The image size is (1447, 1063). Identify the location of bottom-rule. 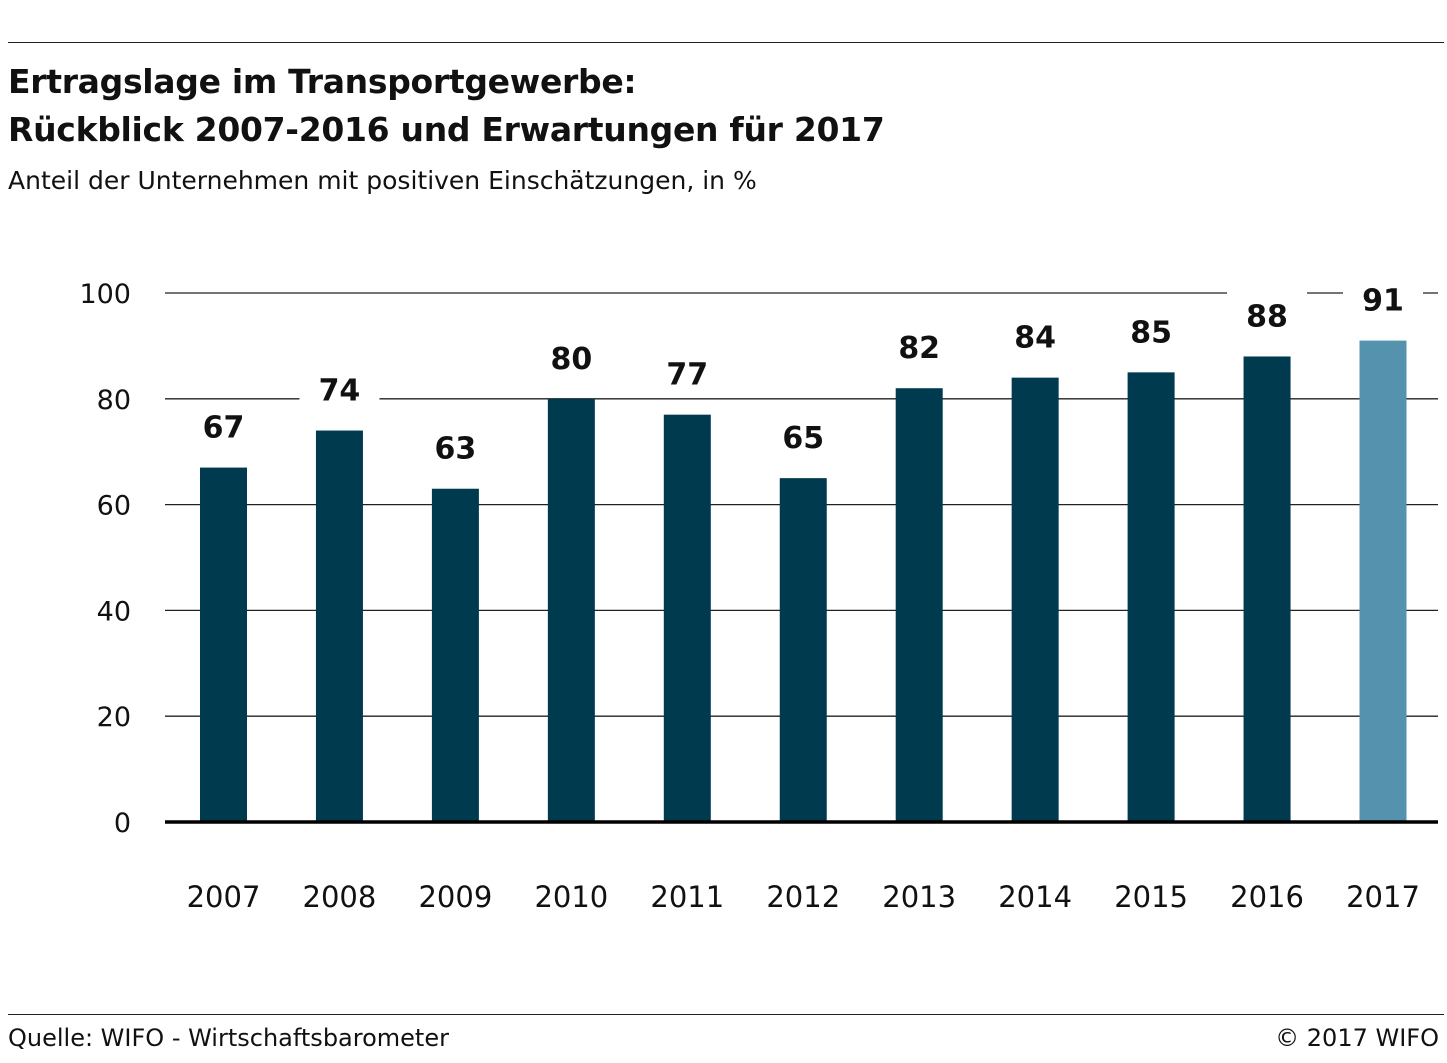
(726, 1014).